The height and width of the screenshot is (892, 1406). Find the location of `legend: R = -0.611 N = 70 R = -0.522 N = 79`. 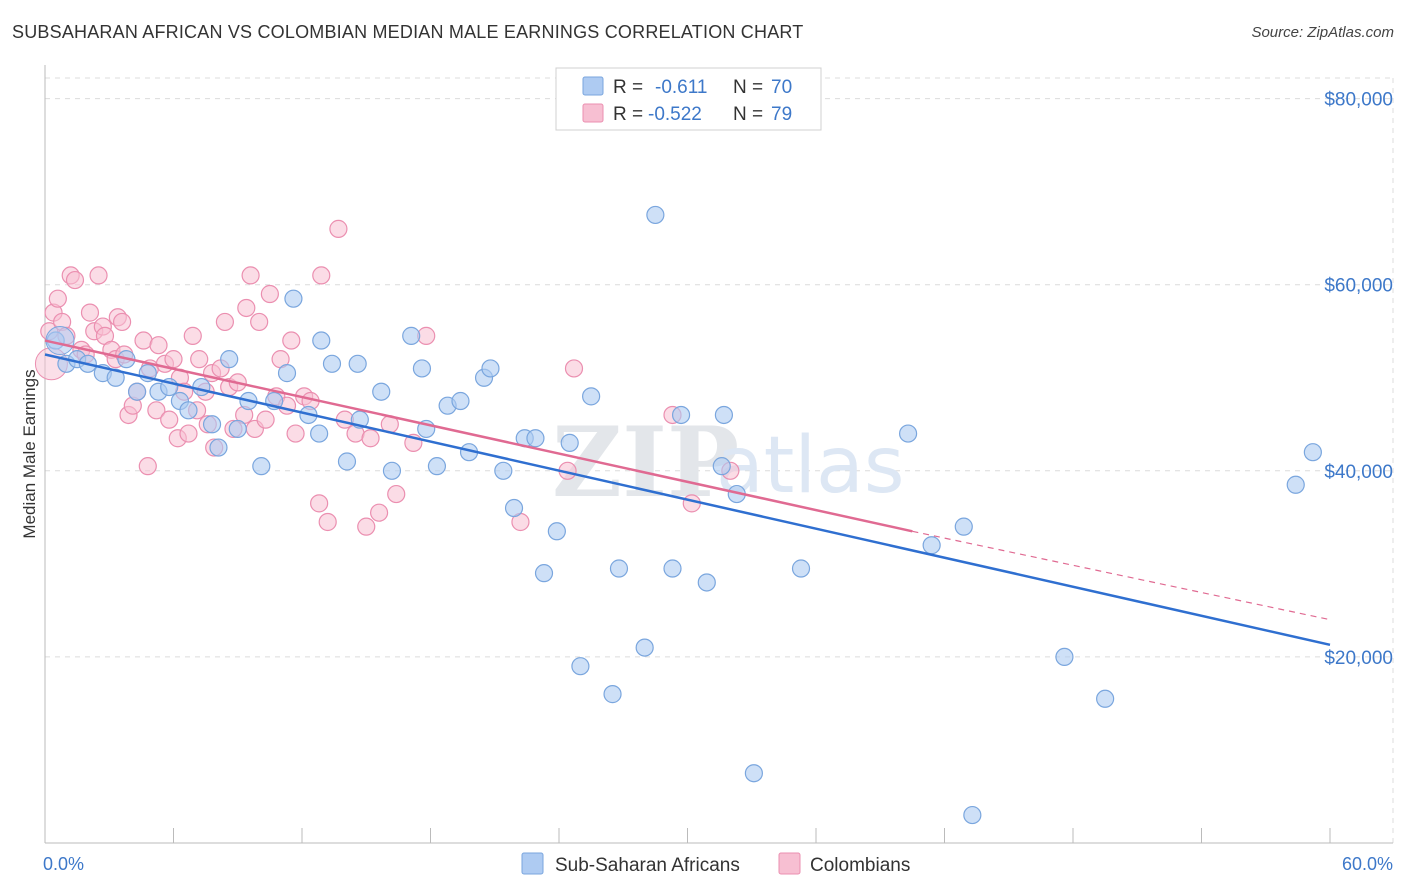

legend: R = -0.611 N = 70 R = -0.522 N = 79 is located at coordinates (688, 99).